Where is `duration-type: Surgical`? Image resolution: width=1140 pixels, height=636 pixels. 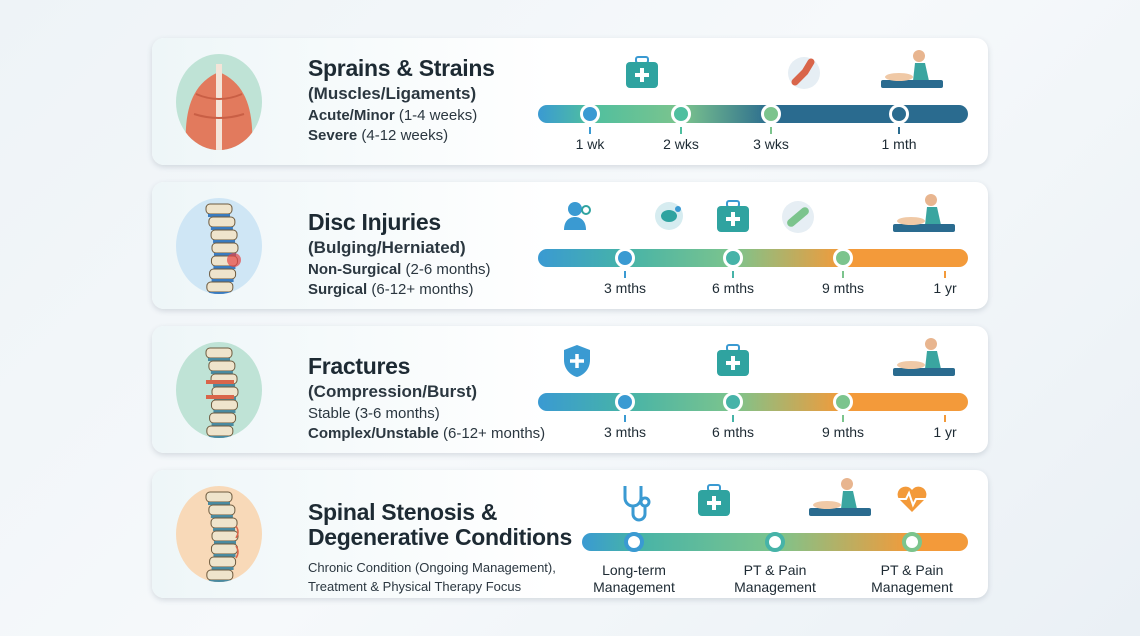 duration-type: Surgical is located at coordinates (338, 289).